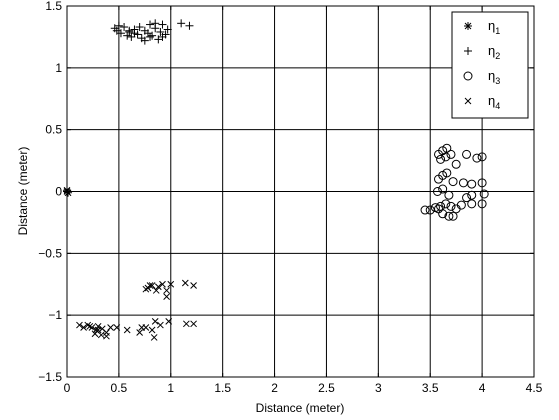 This screenshot has height=420, width=559. Describe the element at coordinates (482, 388) in the screenshot. I see `x-tick-label: 4` at that location.